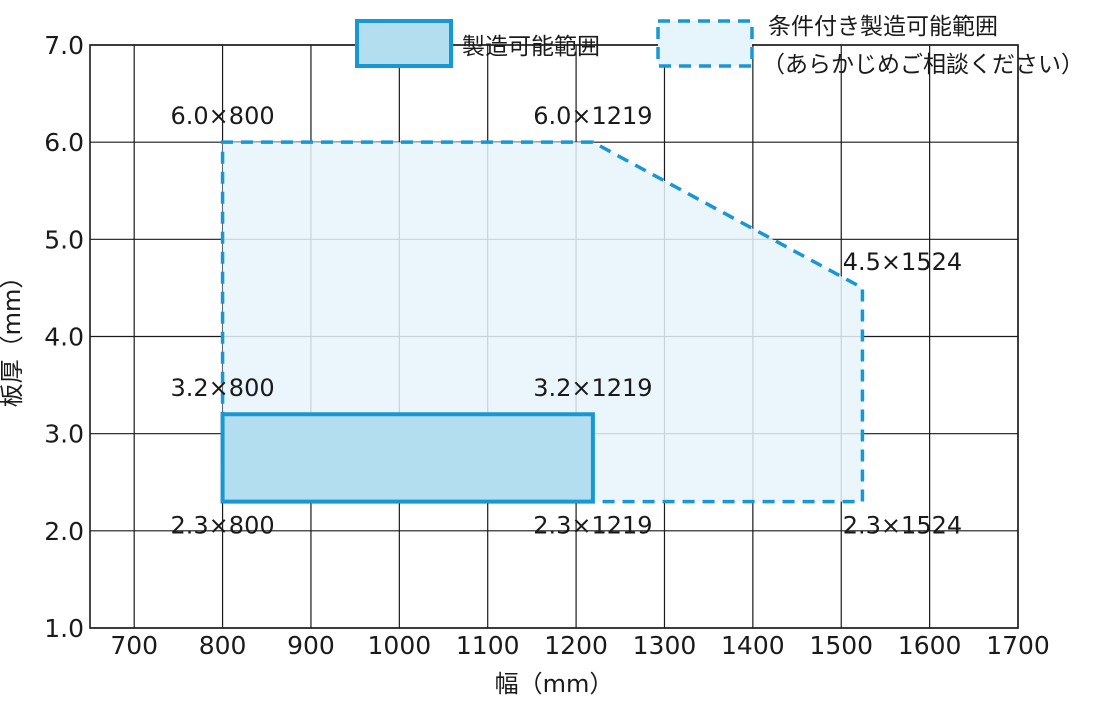 The image size is (1120, 704). What do you see at coordinates (592, 388) in the screenshot?
I see `point-label: 3.2×1219` at bounding box center [592, 388].